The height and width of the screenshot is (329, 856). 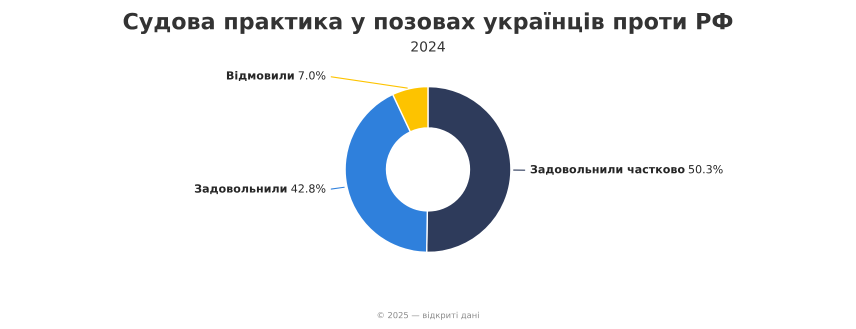 What do you see at coordinates (312, 75) in the screenshot?
I see `data-label: 7.0%` at bounding box center [312, 75].